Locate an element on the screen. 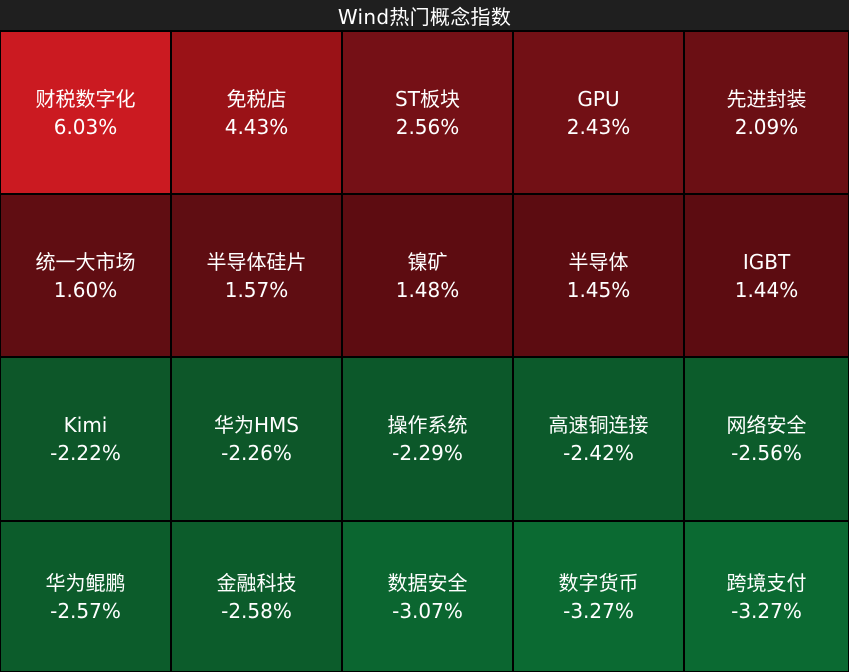  tile-value: 1.48% is located at coordinates (427, 289).